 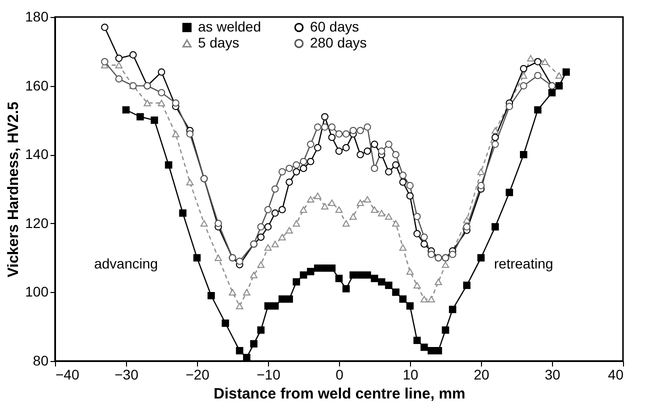 I want to click on x-tick-label: 40, so click(x=616, y=374).